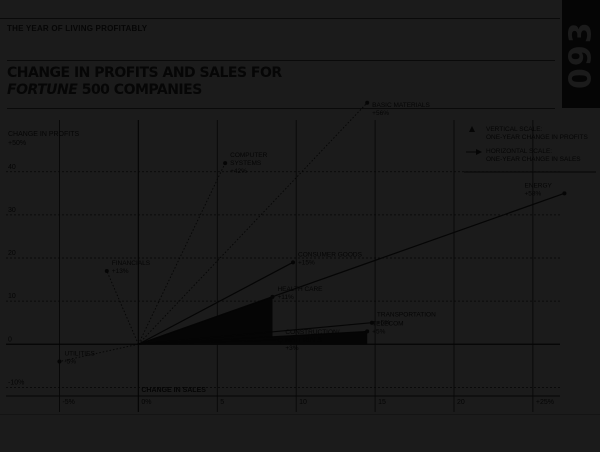 The width and height of the screenshot is (600, 452). What do you see at coordinates (312, 332) in the screenshot?
I see `series-label-construction-materials: CONSTRUCTION/` at bounding box center [312, 332].